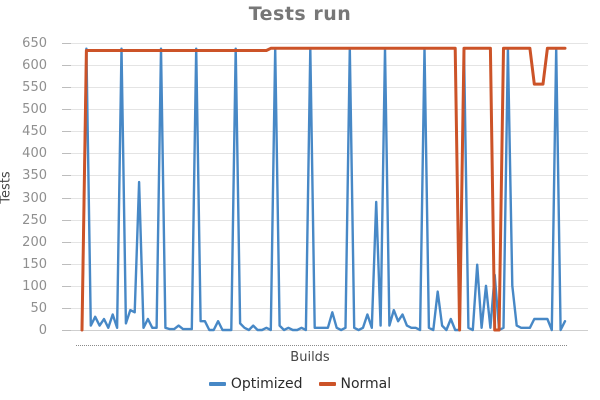  What do you see at coordinates (321, 345) in the screenshot?
I see `x-axis-build-ticks` at bounding box center [321, 345].